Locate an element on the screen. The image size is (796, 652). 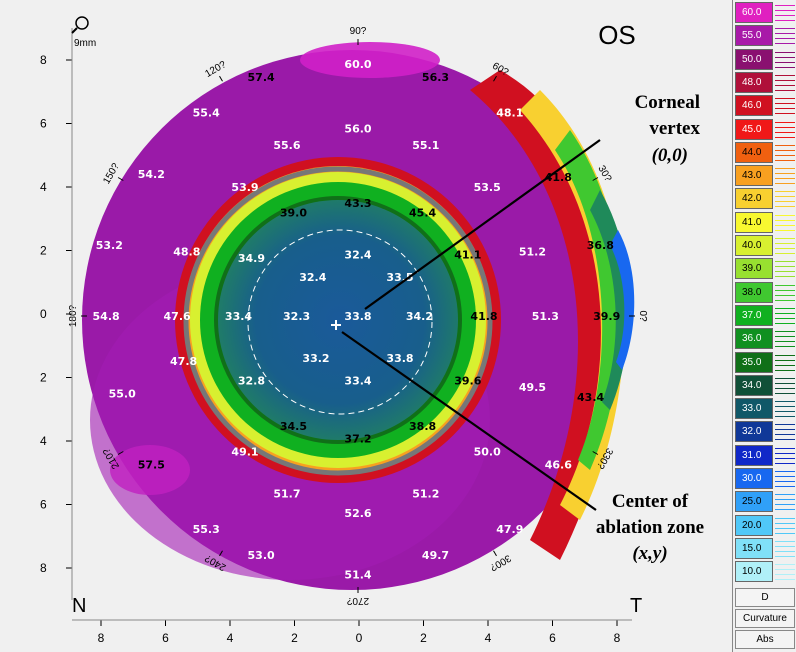
y-tick-label: 6 is located at coordinates (43, 505).